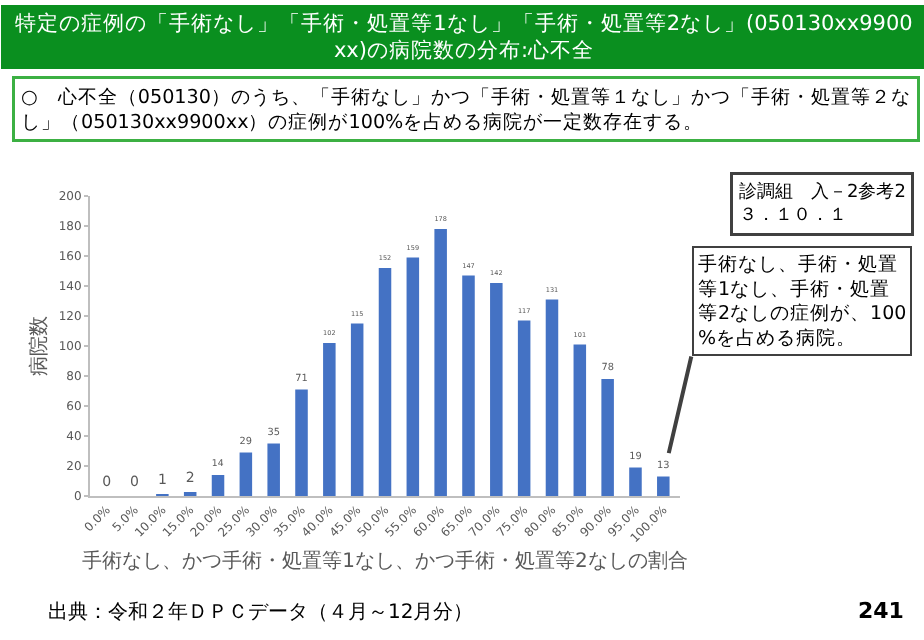 This screenshot has width=924, height=640. Describe the element at coordinates (822, 204) in the screenshot. I see `text: 診調組 入－2参考2 ３．１０．１` at that location.